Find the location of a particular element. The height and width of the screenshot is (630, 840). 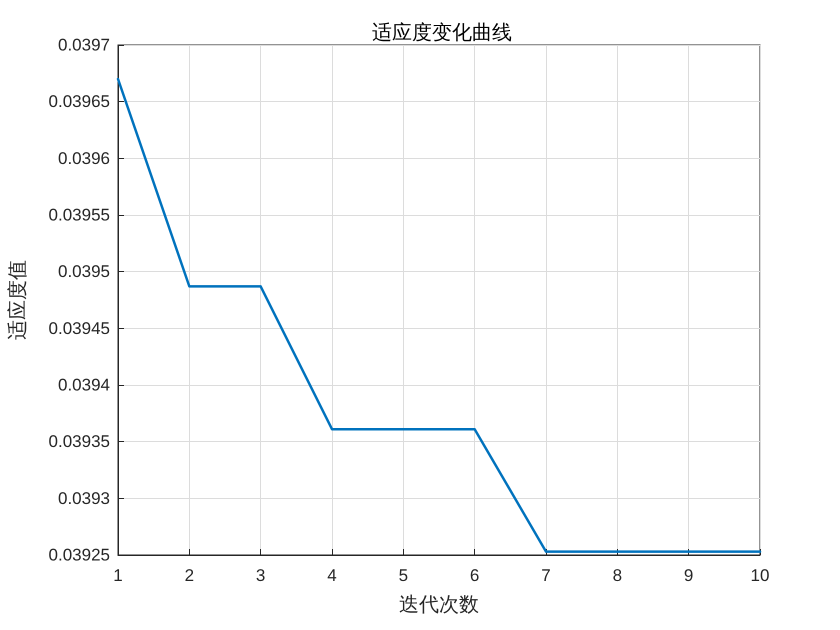

x-tick-label: 4 is located at coordinates (332, 575).